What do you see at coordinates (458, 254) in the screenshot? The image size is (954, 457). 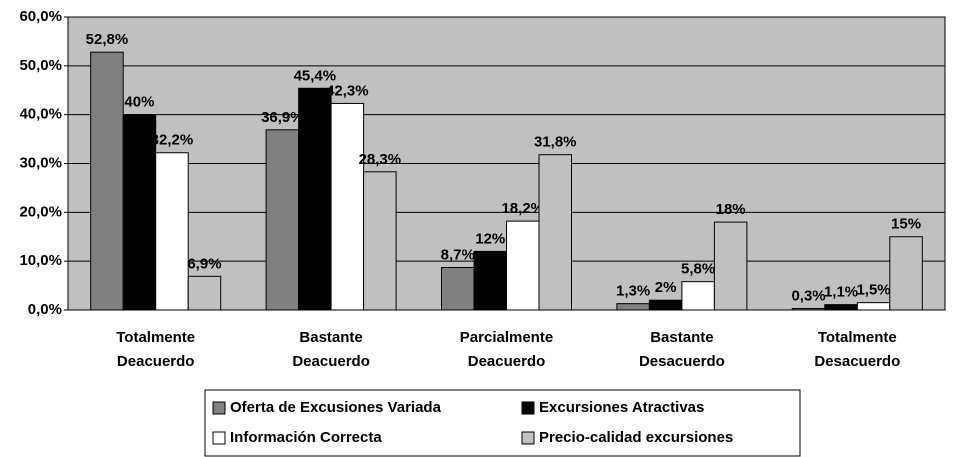 I see `data-label: 8,7%` at bounding box center [458, 254].